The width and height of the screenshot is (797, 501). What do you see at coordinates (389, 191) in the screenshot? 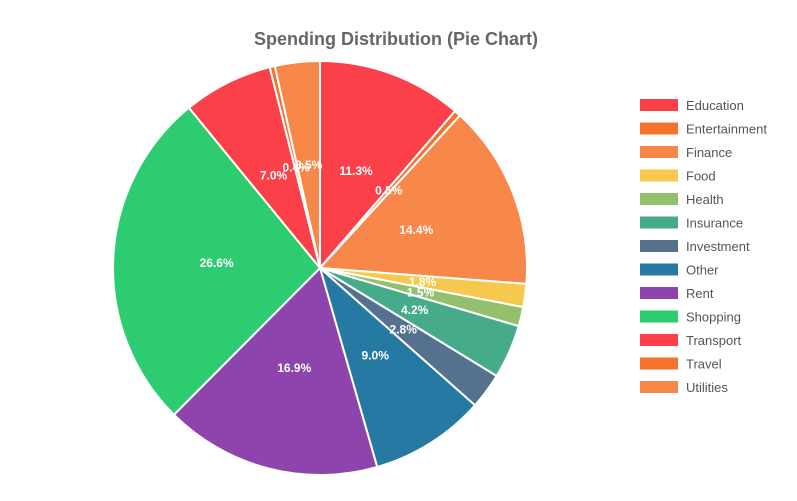
I see `slice-label-entertainment: 0.5%` at bounding box center [389, 191].